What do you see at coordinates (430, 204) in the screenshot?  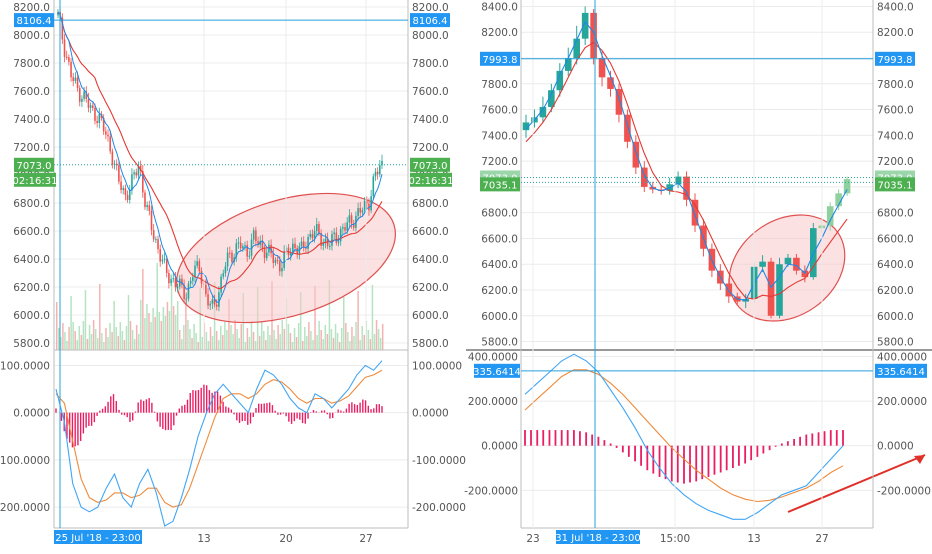 I see `left-y-tick-label-right: 6800.0` at bounding box center [430, 204].